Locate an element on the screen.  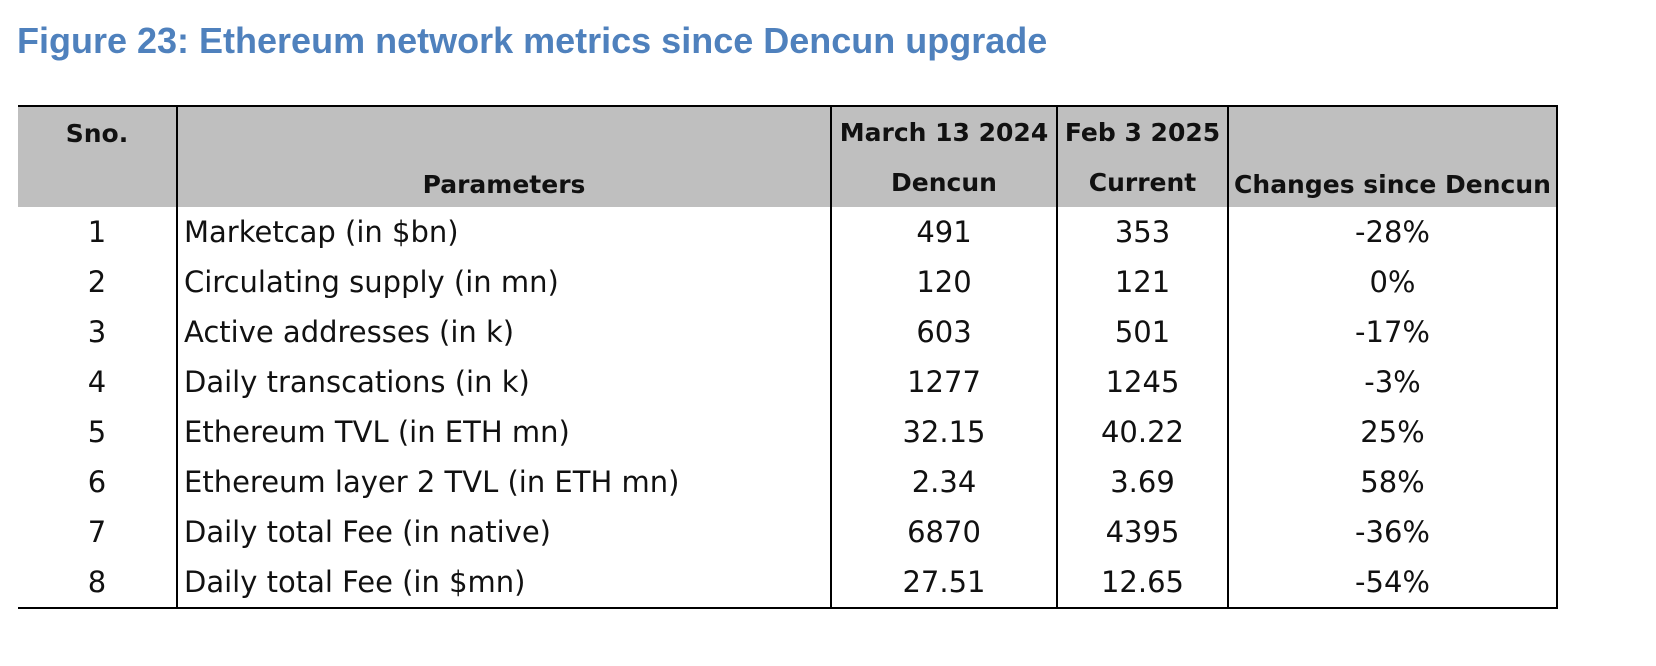
cell-change: -36% is located at coordinates (1392, 532).